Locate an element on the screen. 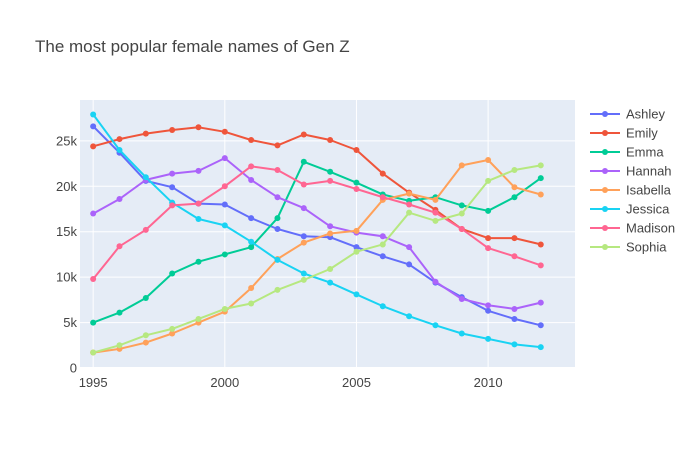 This screenshot has width=700, height=455. legend-item-madison: Madison is located at coordinates (632, 228).